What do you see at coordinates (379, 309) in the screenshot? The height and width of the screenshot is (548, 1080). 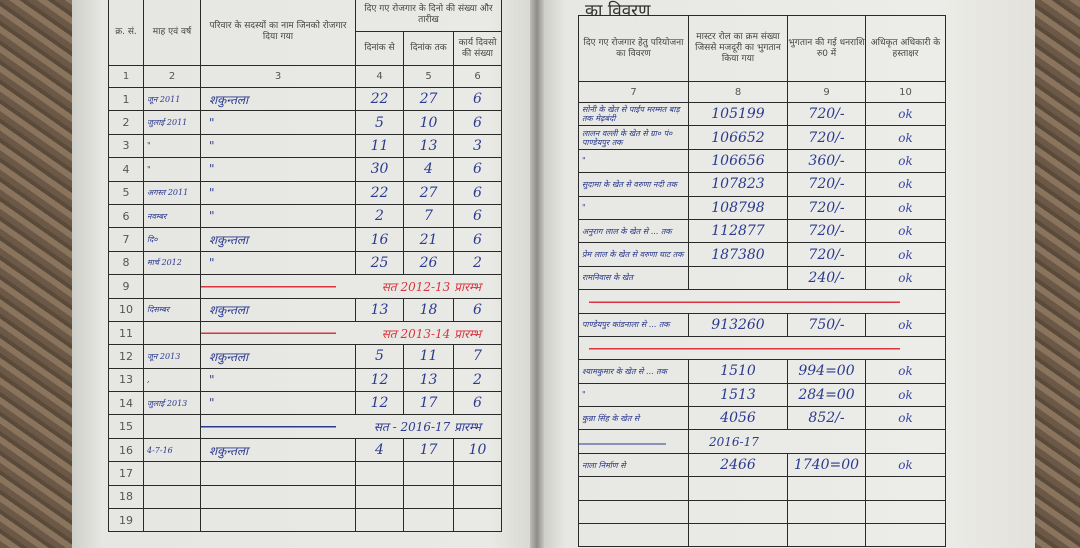 I see `date-from-cell: 13` at bounding box center [379, 309].